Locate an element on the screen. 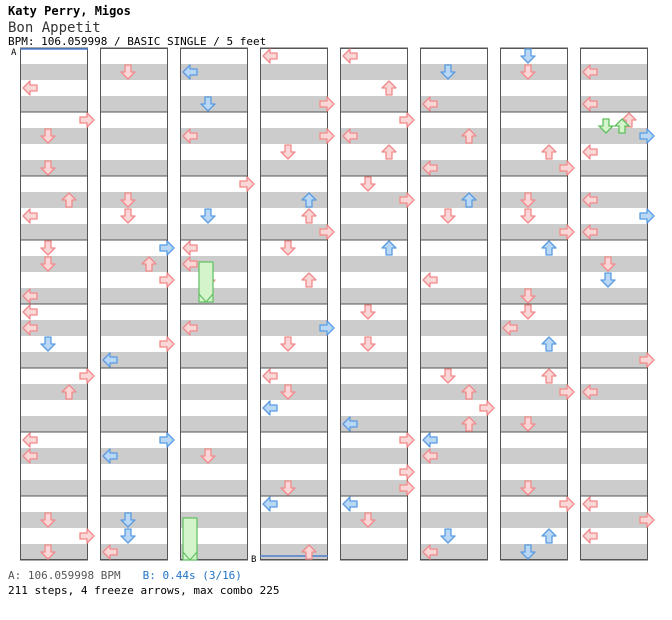 This screenshot has height=620, width=672. song-title: Bon Appetit is located at coordinates (54, 28).